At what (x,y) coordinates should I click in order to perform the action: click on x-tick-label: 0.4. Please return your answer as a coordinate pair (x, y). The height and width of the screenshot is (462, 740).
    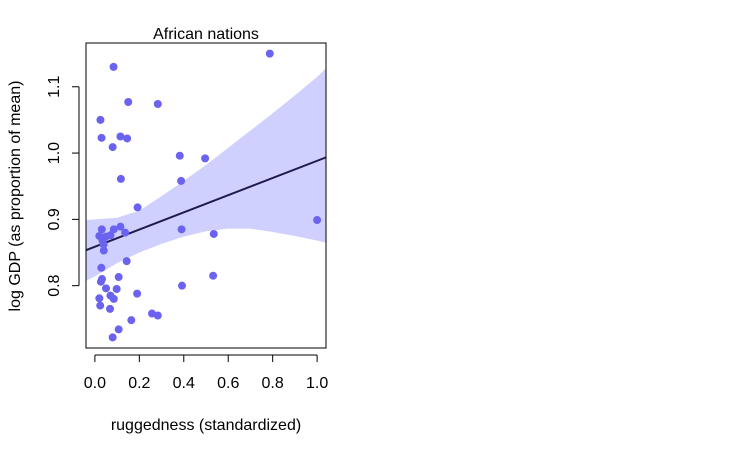
    Looking at the image, I should click on (184, 383).